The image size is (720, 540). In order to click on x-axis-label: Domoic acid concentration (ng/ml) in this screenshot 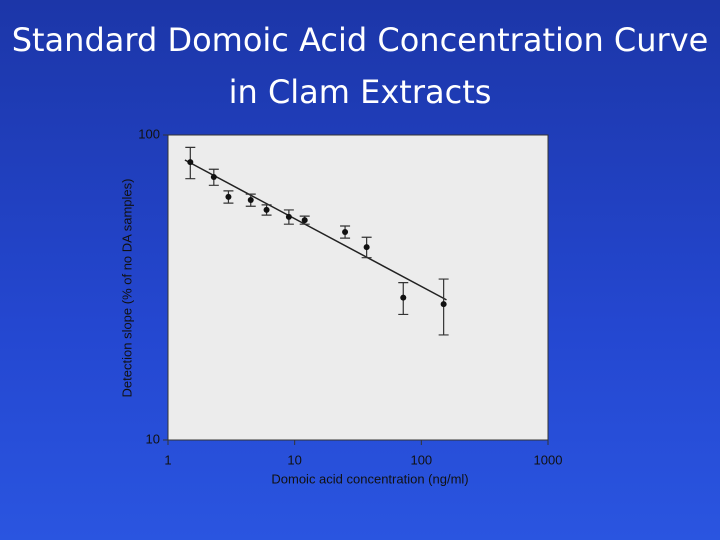, I will do `click(369, 478)`.